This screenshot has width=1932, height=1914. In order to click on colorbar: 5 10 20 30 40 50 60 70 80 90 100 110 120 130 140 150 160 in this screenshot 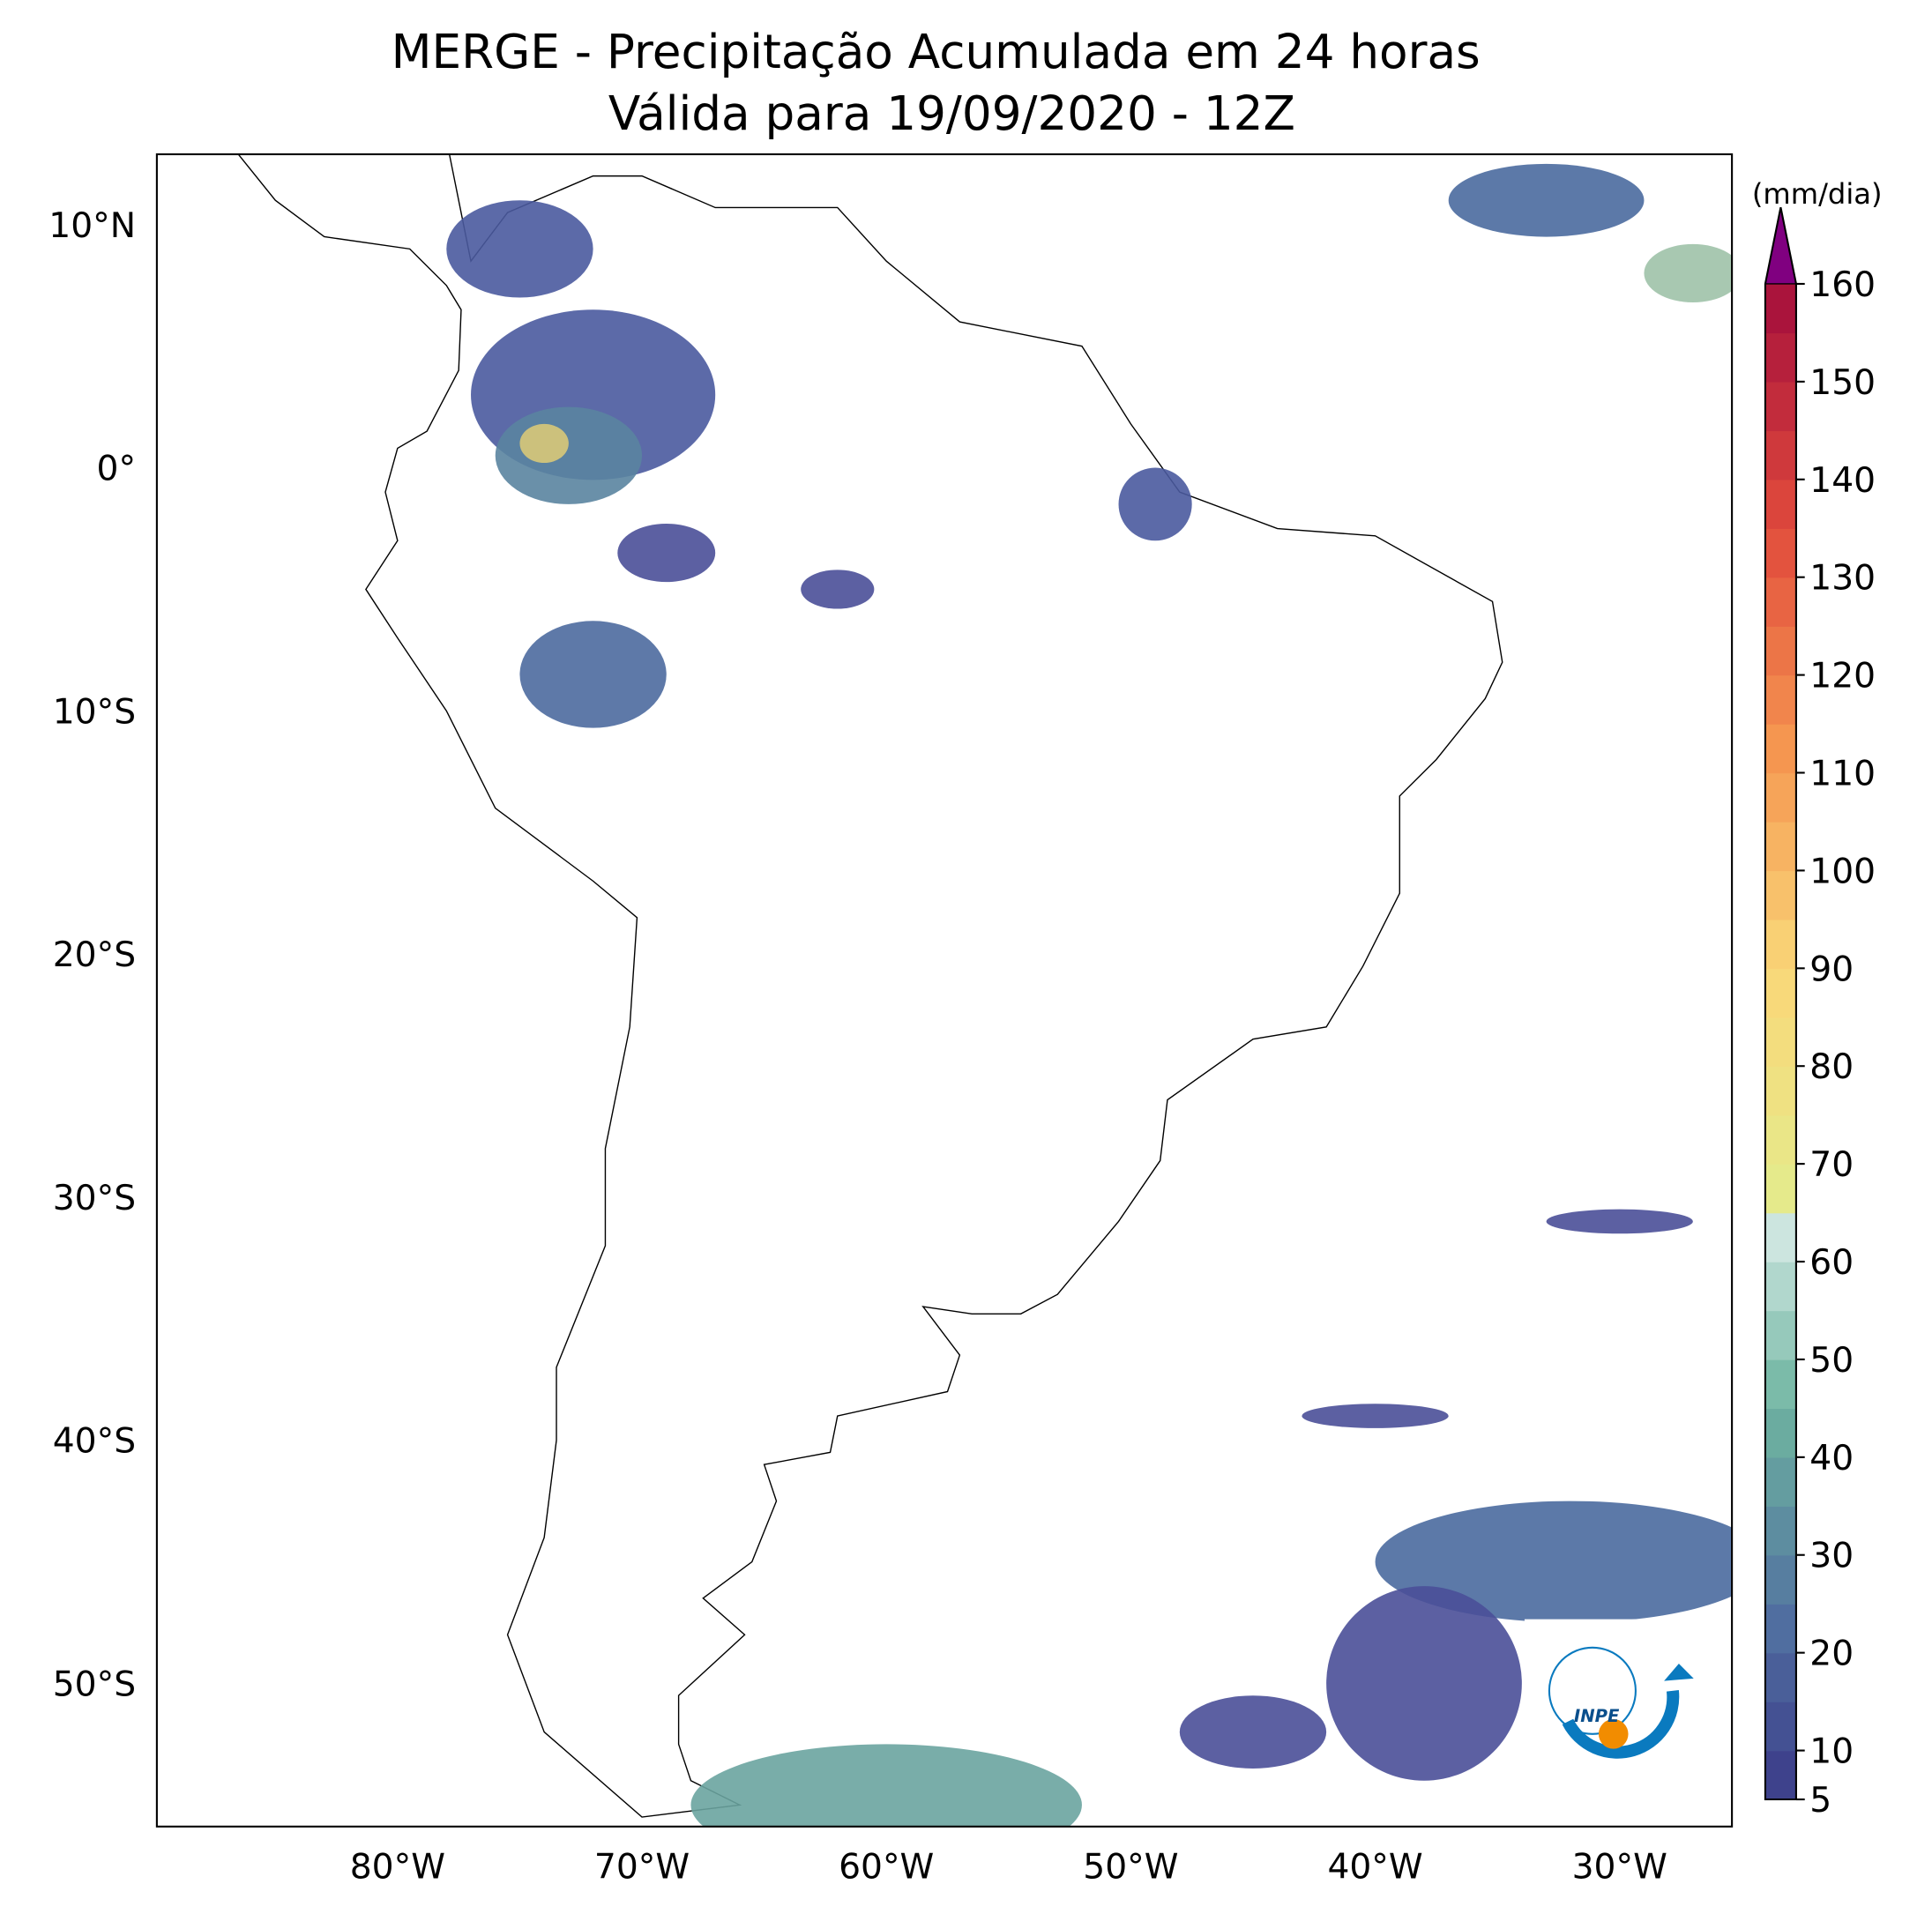, I will do `click(1820, 1013)`.